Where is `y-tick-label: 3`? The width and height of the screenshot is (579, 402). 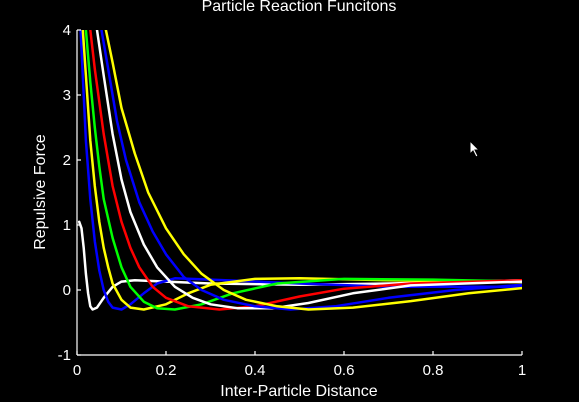
y-tick-label: 3 is located at coordinates (67, 95).